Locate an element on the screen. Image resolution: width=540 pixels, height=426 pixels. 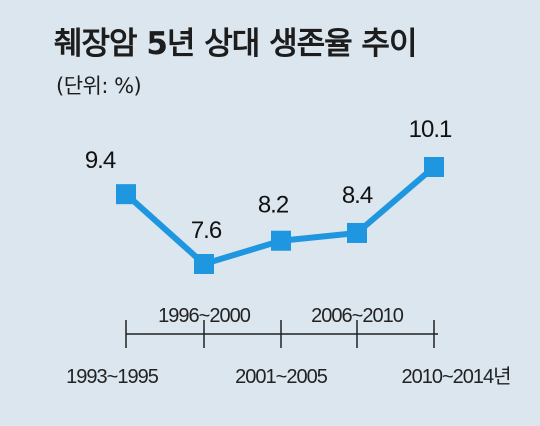
chart-unit-label: (단위: %) is located at coordinates (99, 86).